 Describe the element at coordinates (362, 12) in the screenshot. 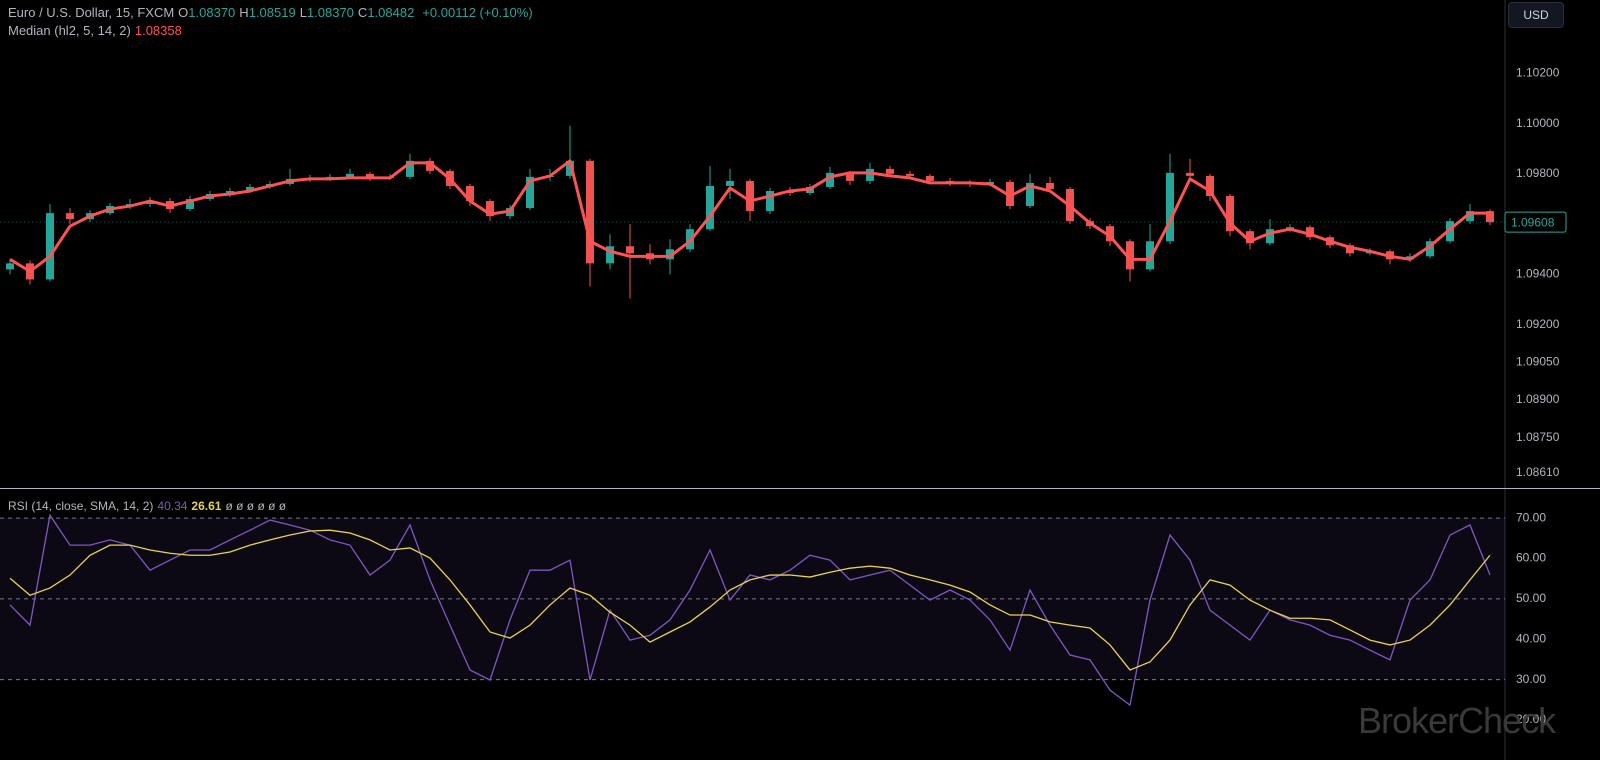

I see `ohlc-label: C` at that location.